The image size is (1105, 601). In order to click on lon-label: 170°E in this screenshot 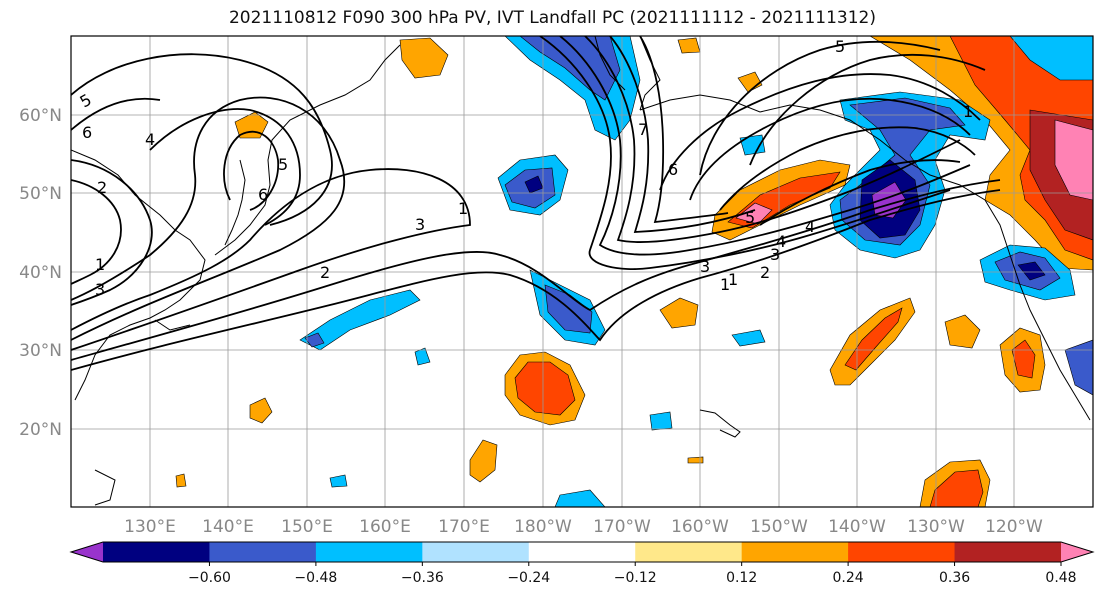, I will do `click(464, 527)`.